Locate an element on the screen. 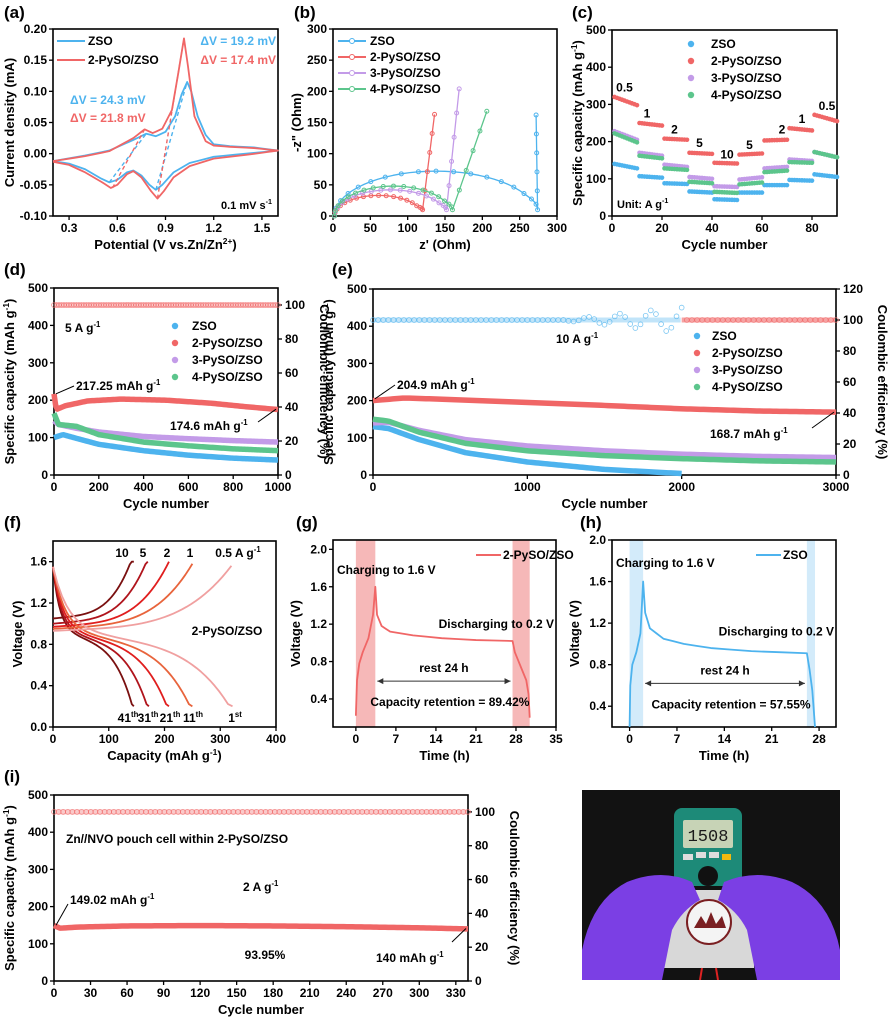  legend-label: ZSO is located at coordinates (204, 326).